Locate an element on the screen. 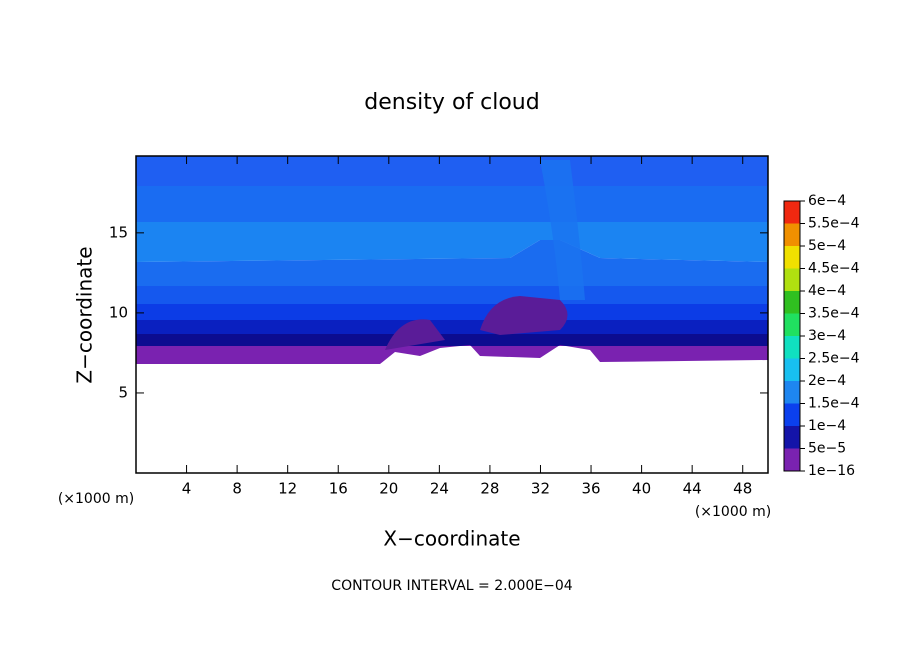 The width and height of the screenshot is (904, 654). colorbar-label: 1e−16 is located at coordinates (831, 471).